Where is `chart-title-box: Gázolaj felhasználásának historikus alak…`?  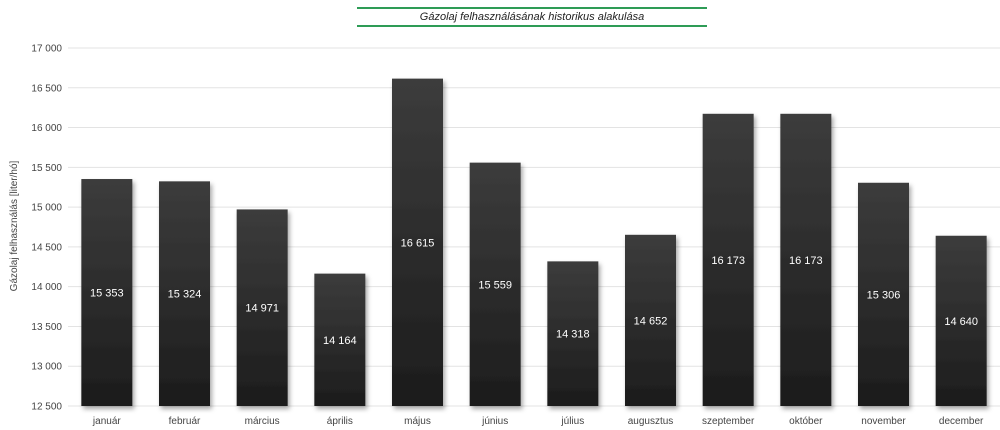
chart-title-box: Gázolaj felhasználásának historikus alak… is located at coordinates (532, 17).